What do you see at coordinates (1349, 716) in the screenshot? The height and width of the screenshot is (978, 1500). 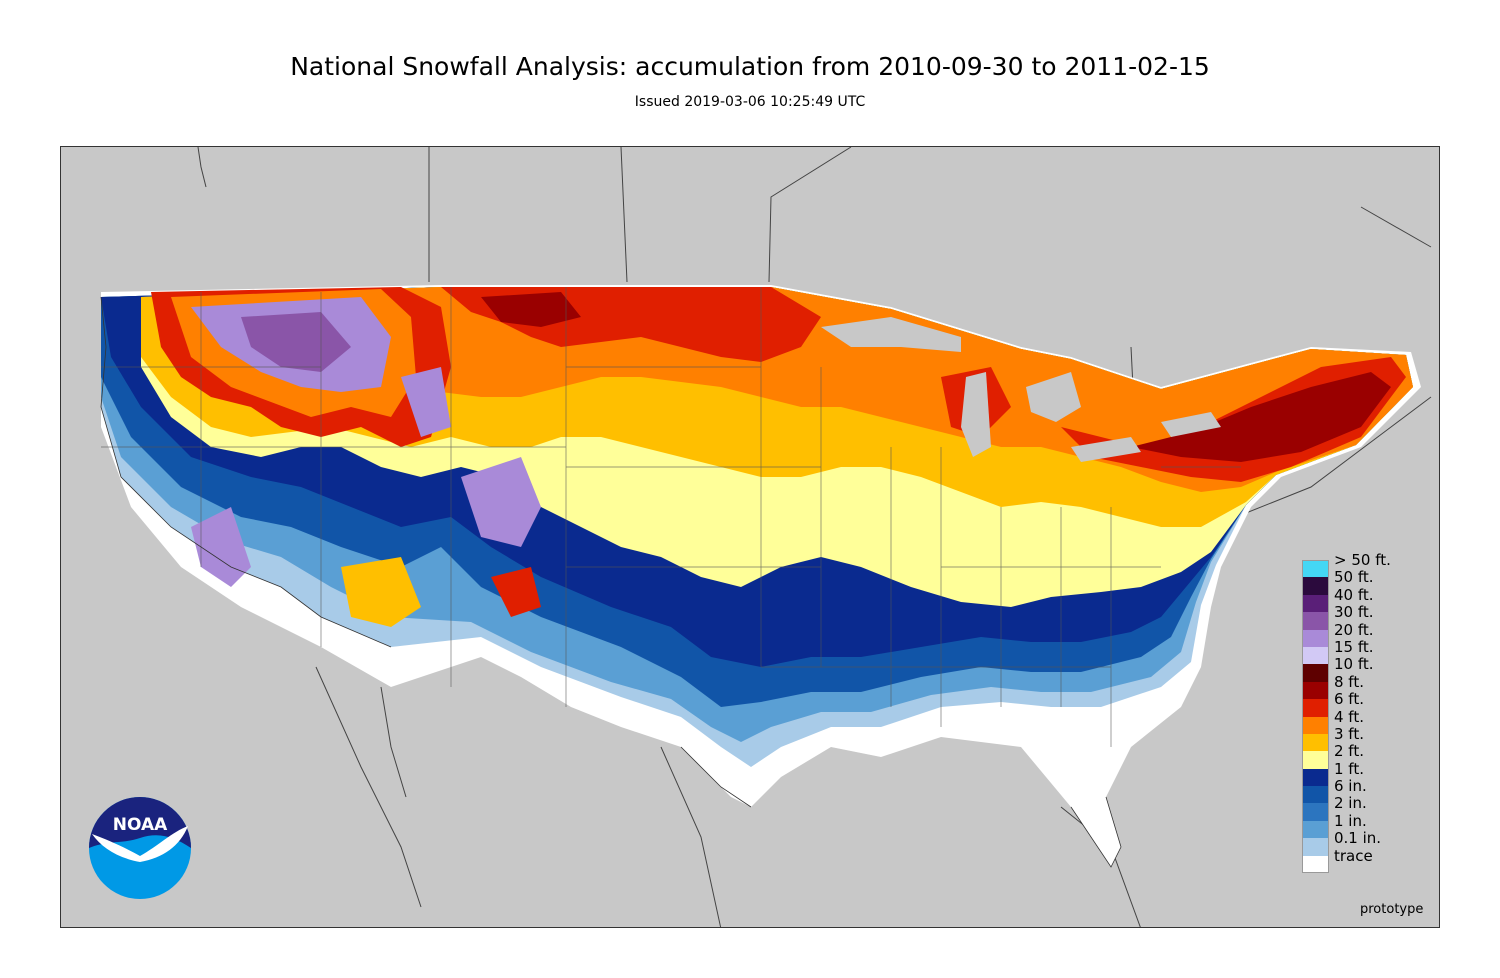 I see `legend-label: 4 ft.` at bounding box center [1349, 716].